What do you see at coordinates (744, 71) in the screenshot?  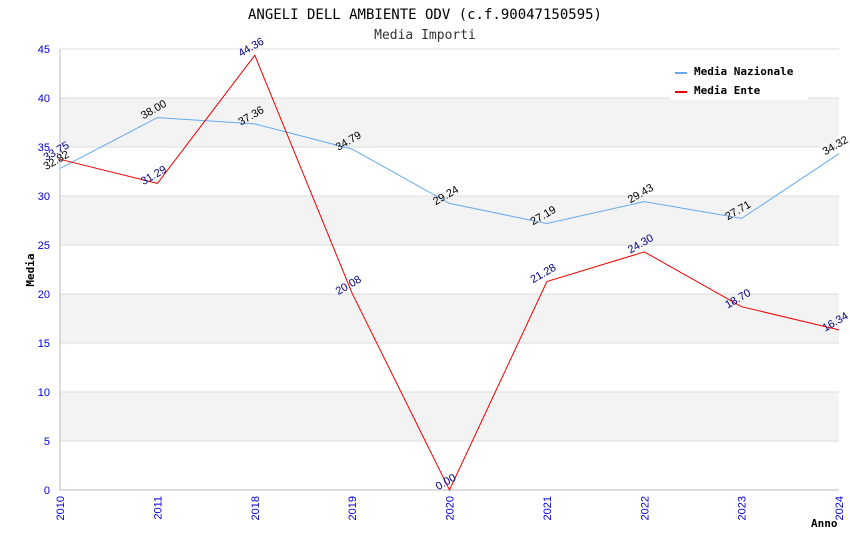 I see `legend-label-media-nazionale: Media Nazionale` at bounding box center [744, 71].